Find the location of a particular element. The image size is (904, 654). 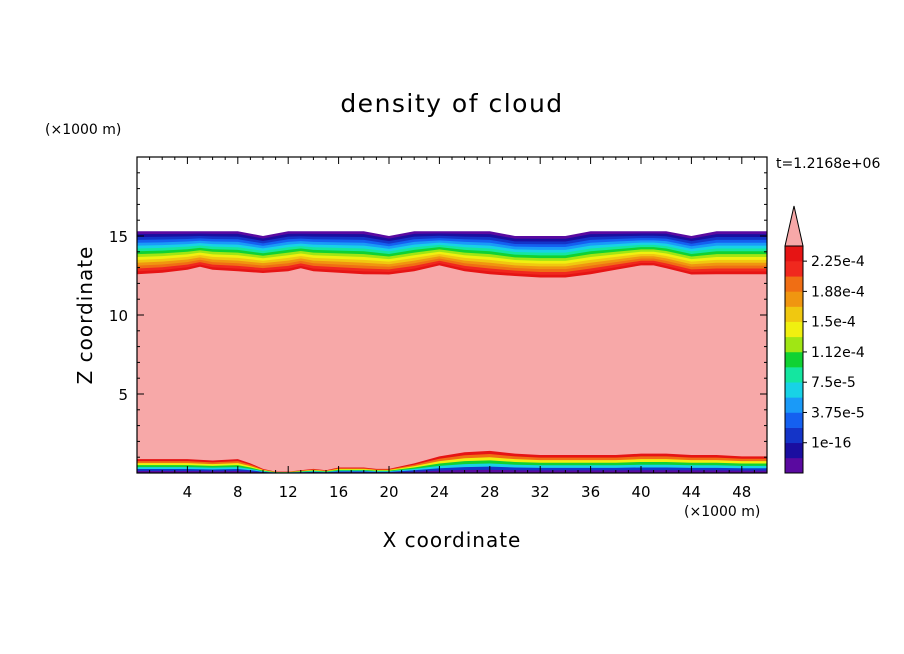

x-tick-label: 32 is located at coordinates (540, 492).